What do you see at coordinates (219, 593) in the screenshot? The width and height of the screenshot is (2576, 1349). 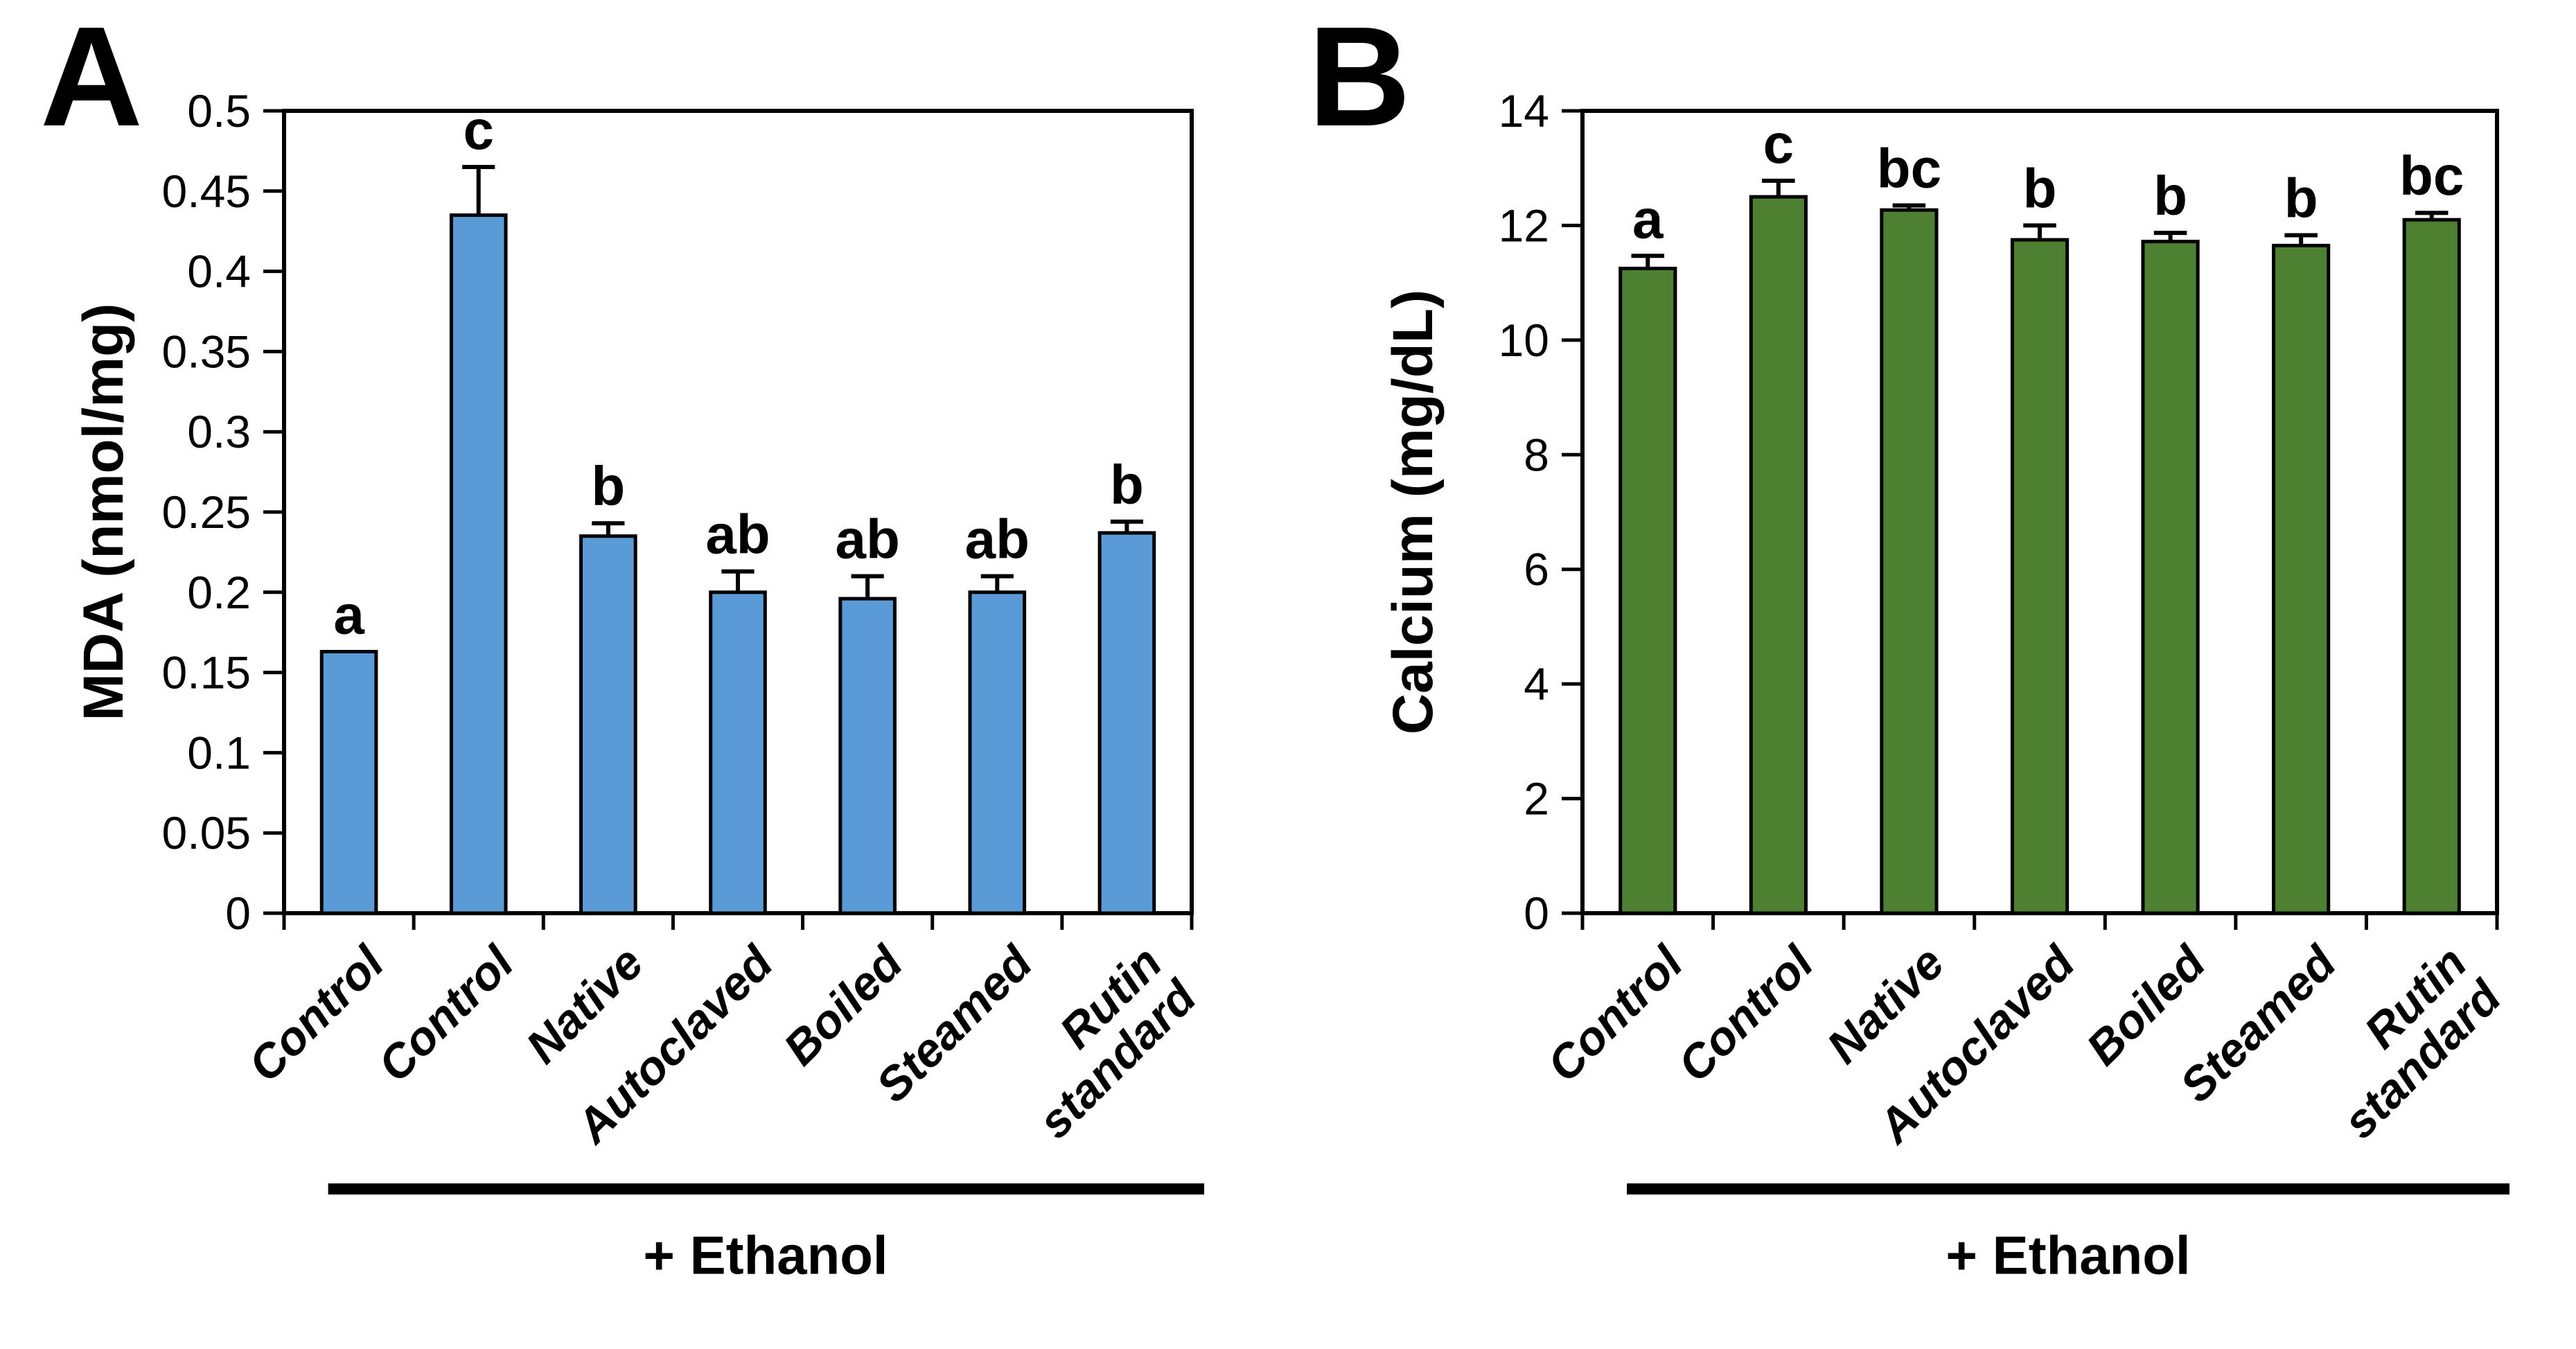 I see `panel-a-y-tick-label: 0.2` at bounding box center [219, 593].